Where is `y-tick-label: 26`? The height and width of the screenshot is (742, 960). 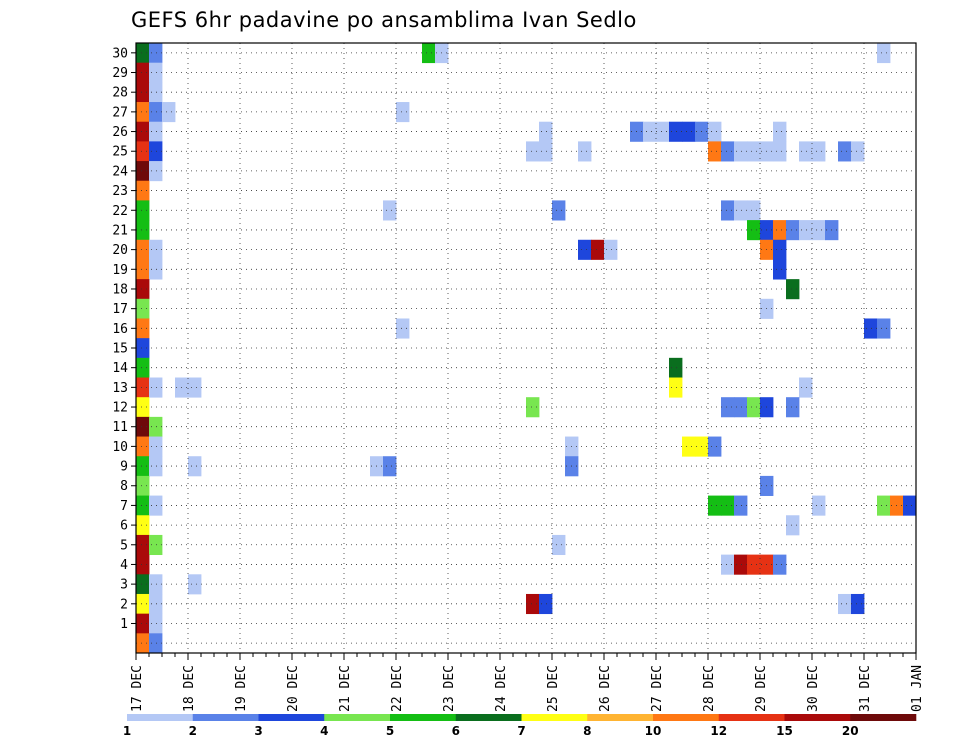
y-tick-label: 26 is located at coordinates (120, 132).